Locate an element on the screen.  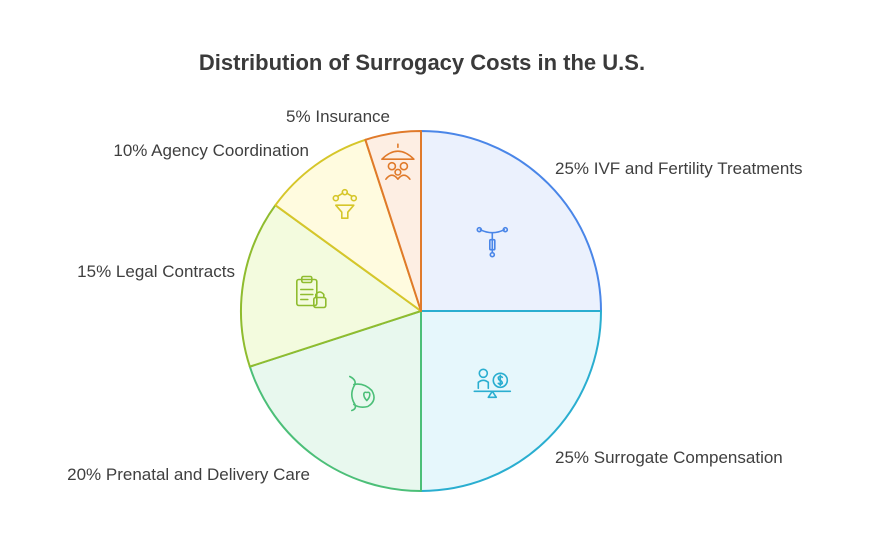
slice-label-2: 20% Prenatal and Delivery Care is located at coordinates (188, 474).